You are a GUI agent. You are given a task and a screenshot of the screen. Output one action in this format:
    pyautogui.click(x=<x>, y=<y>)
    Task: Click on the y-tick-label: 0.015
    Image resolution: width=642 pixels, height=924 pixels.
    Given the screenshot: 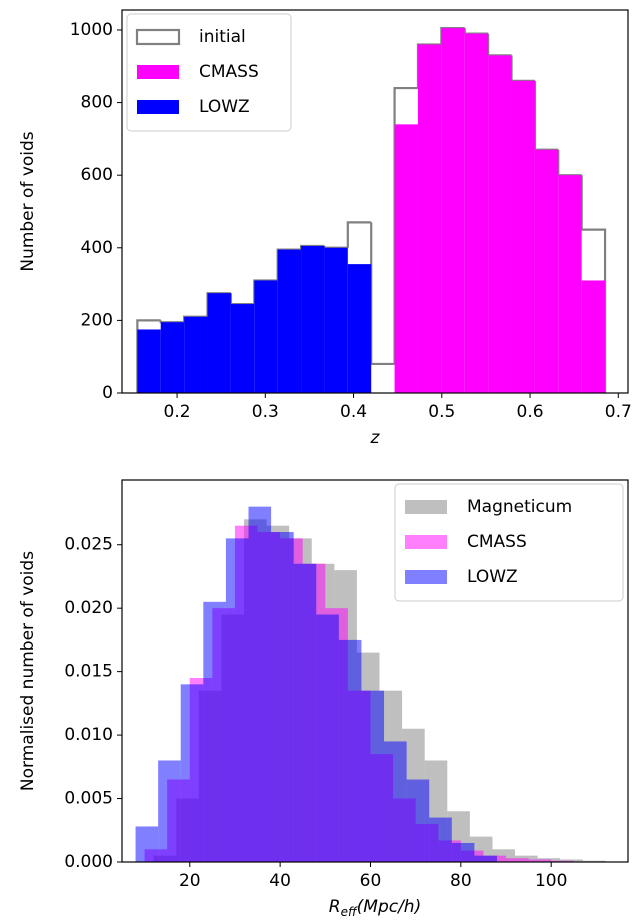 What is the action you would take?
    pyautogui.click(x=88, y=672)
    